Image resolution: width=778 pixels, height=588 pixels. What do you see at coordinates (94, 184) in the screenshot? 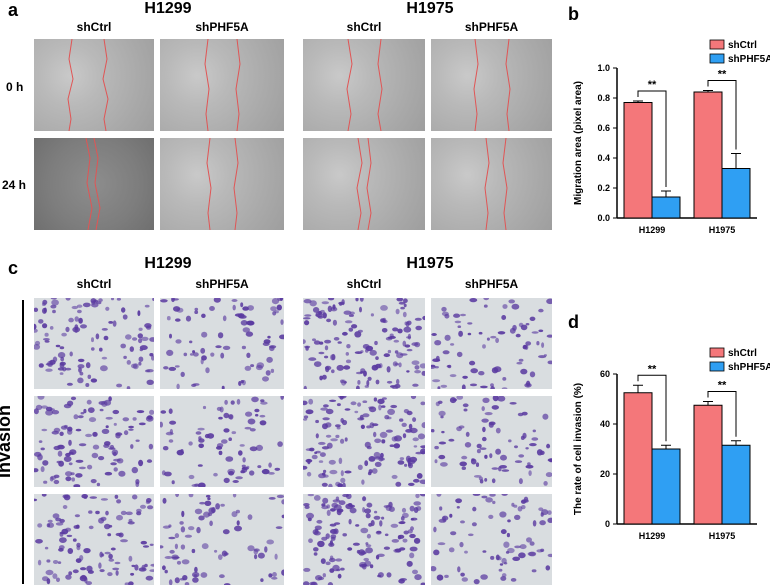
I see `migration-image-h1299-shctrl-24h` at bounding box center [94, 184].